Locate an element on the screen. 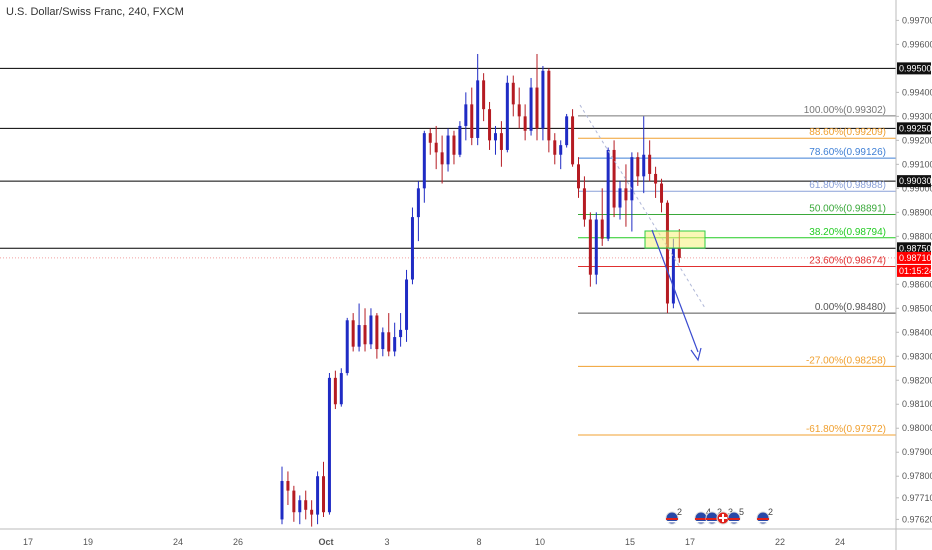  y-tick-label: 0.98600 is located at coordinates (917, 284).